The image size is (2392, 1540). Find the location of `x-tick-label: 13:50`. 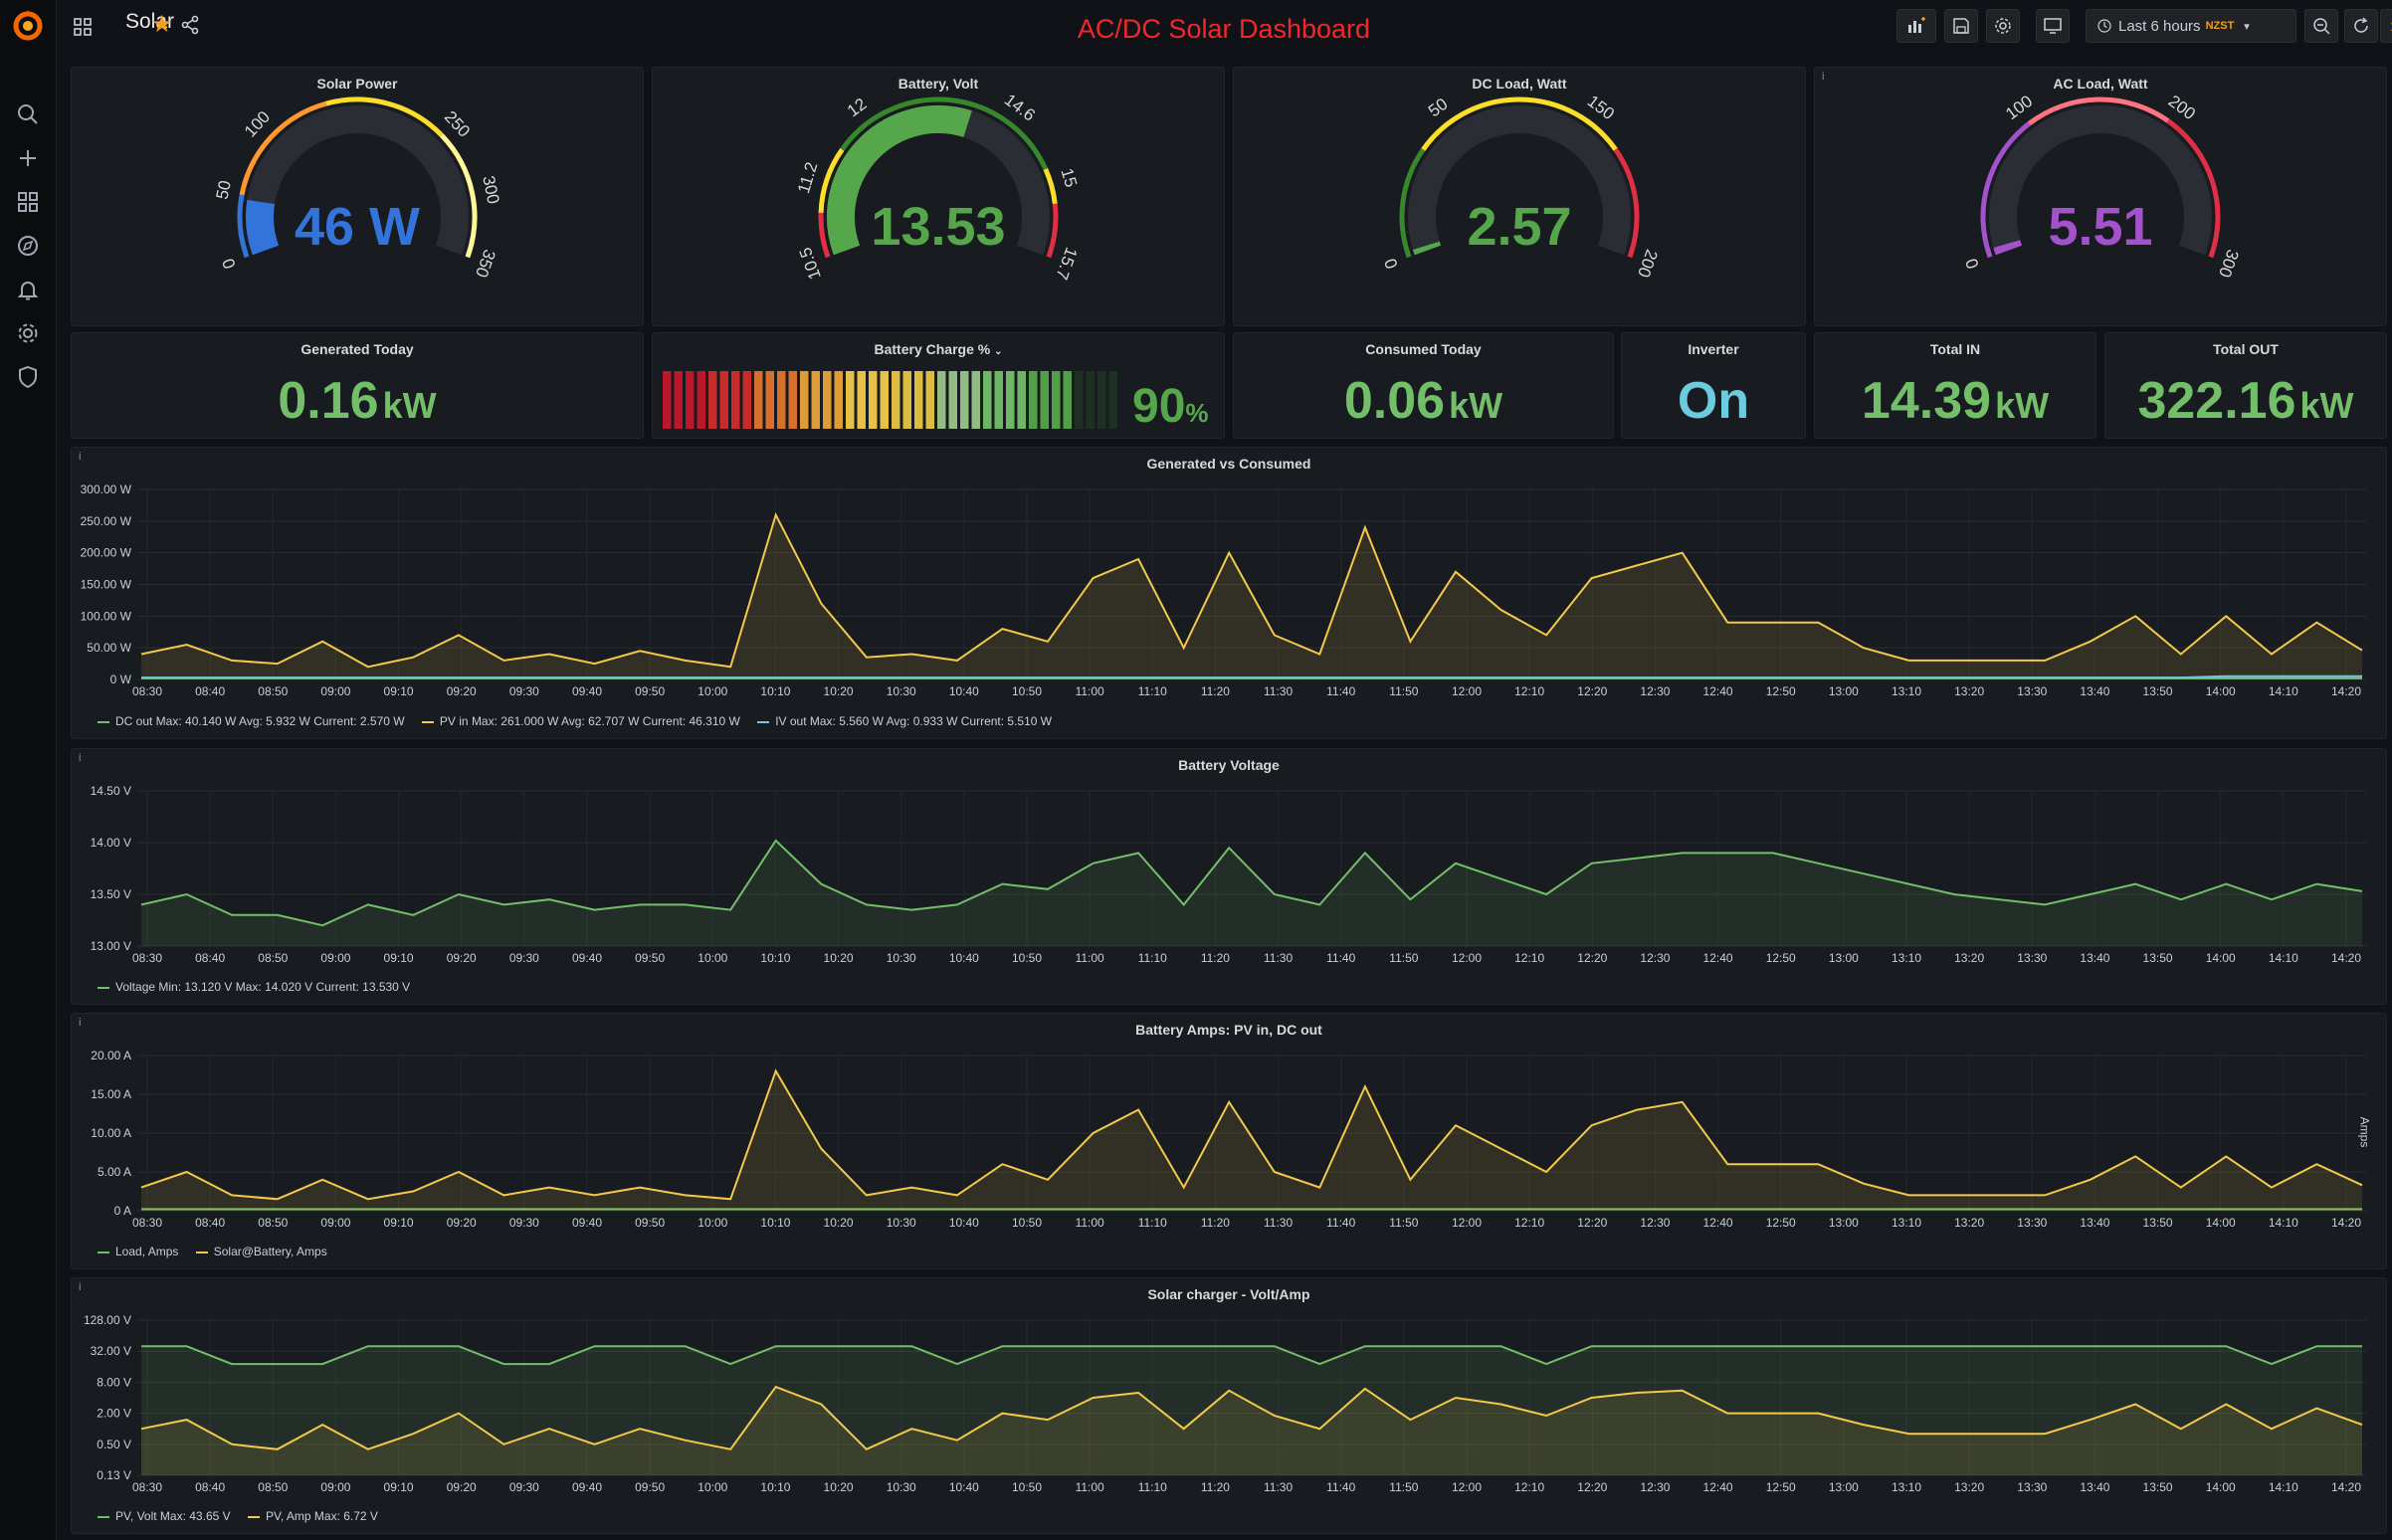

x-tick-label: 13:50 is located at coordinates (2158, 958).